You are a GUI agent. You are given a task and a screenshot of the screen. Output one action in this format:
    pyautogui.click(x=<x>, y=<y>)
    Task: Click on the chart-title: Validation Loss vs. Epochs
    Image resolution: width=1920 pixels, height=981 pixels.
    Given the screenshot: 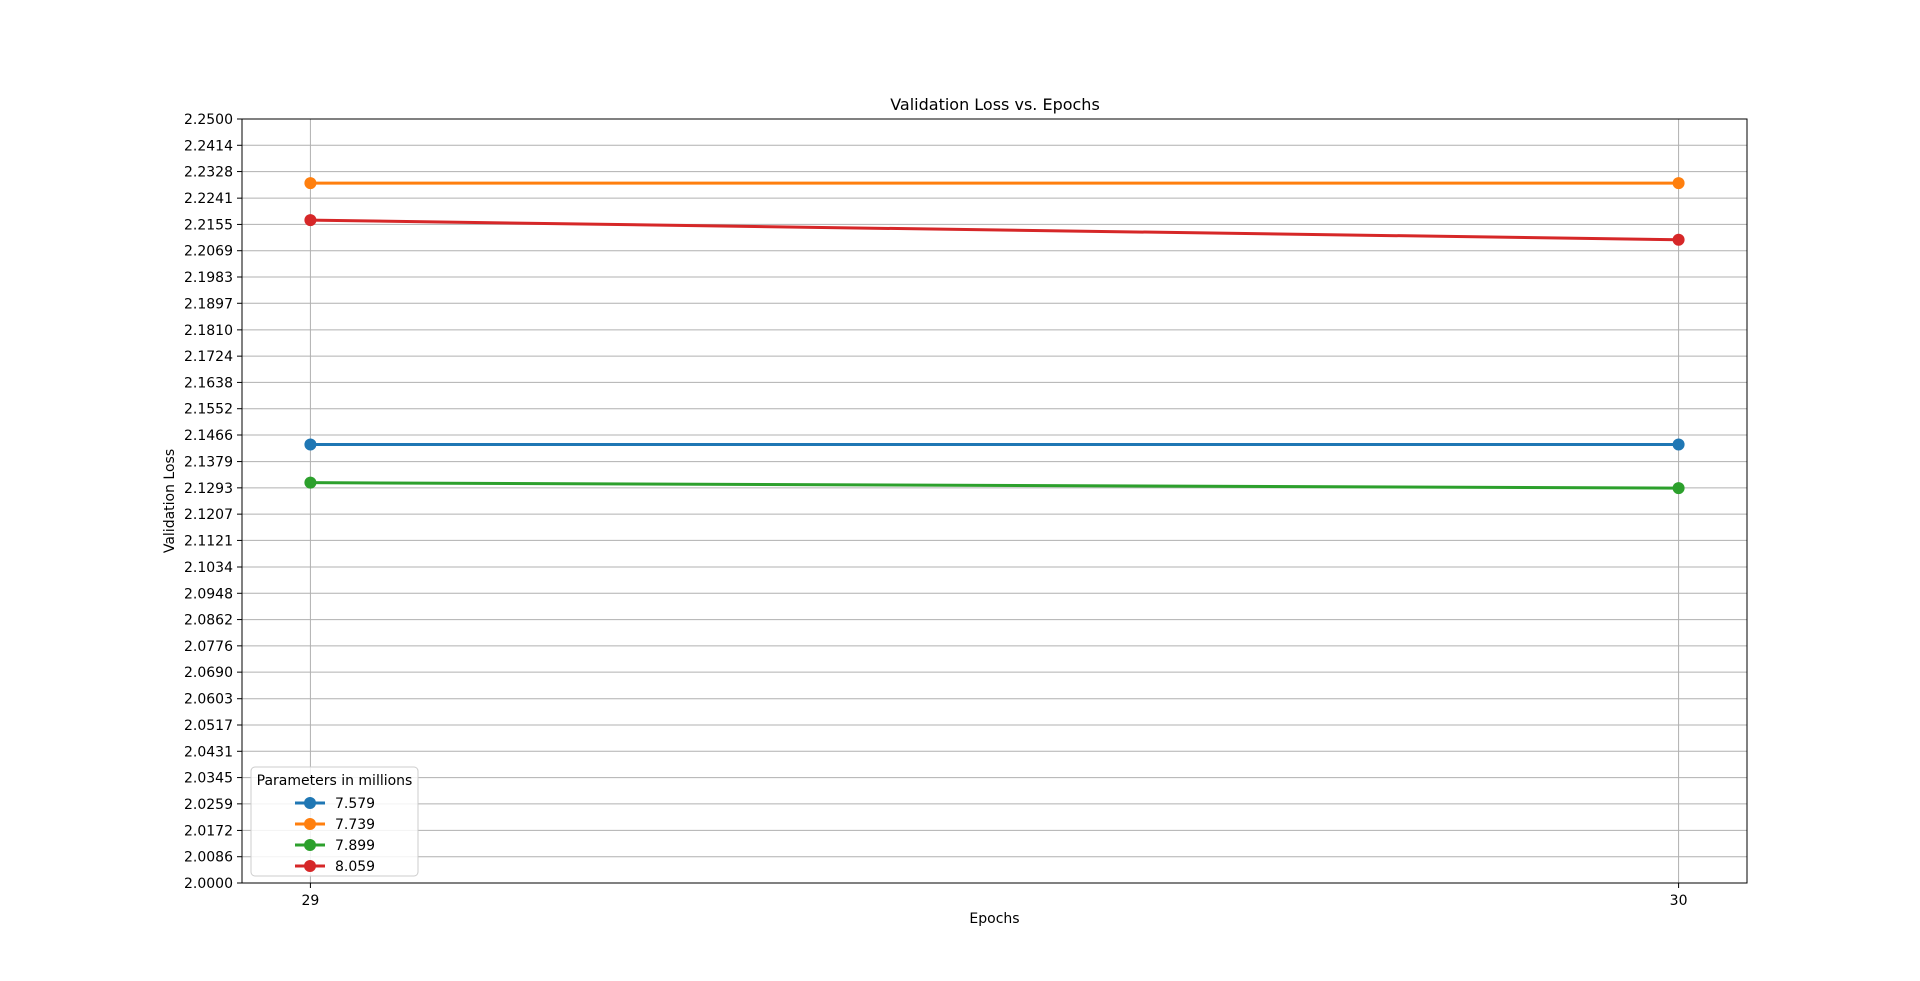 What is the action you would take?
    pyautogui.click(x=995, y=104)
    